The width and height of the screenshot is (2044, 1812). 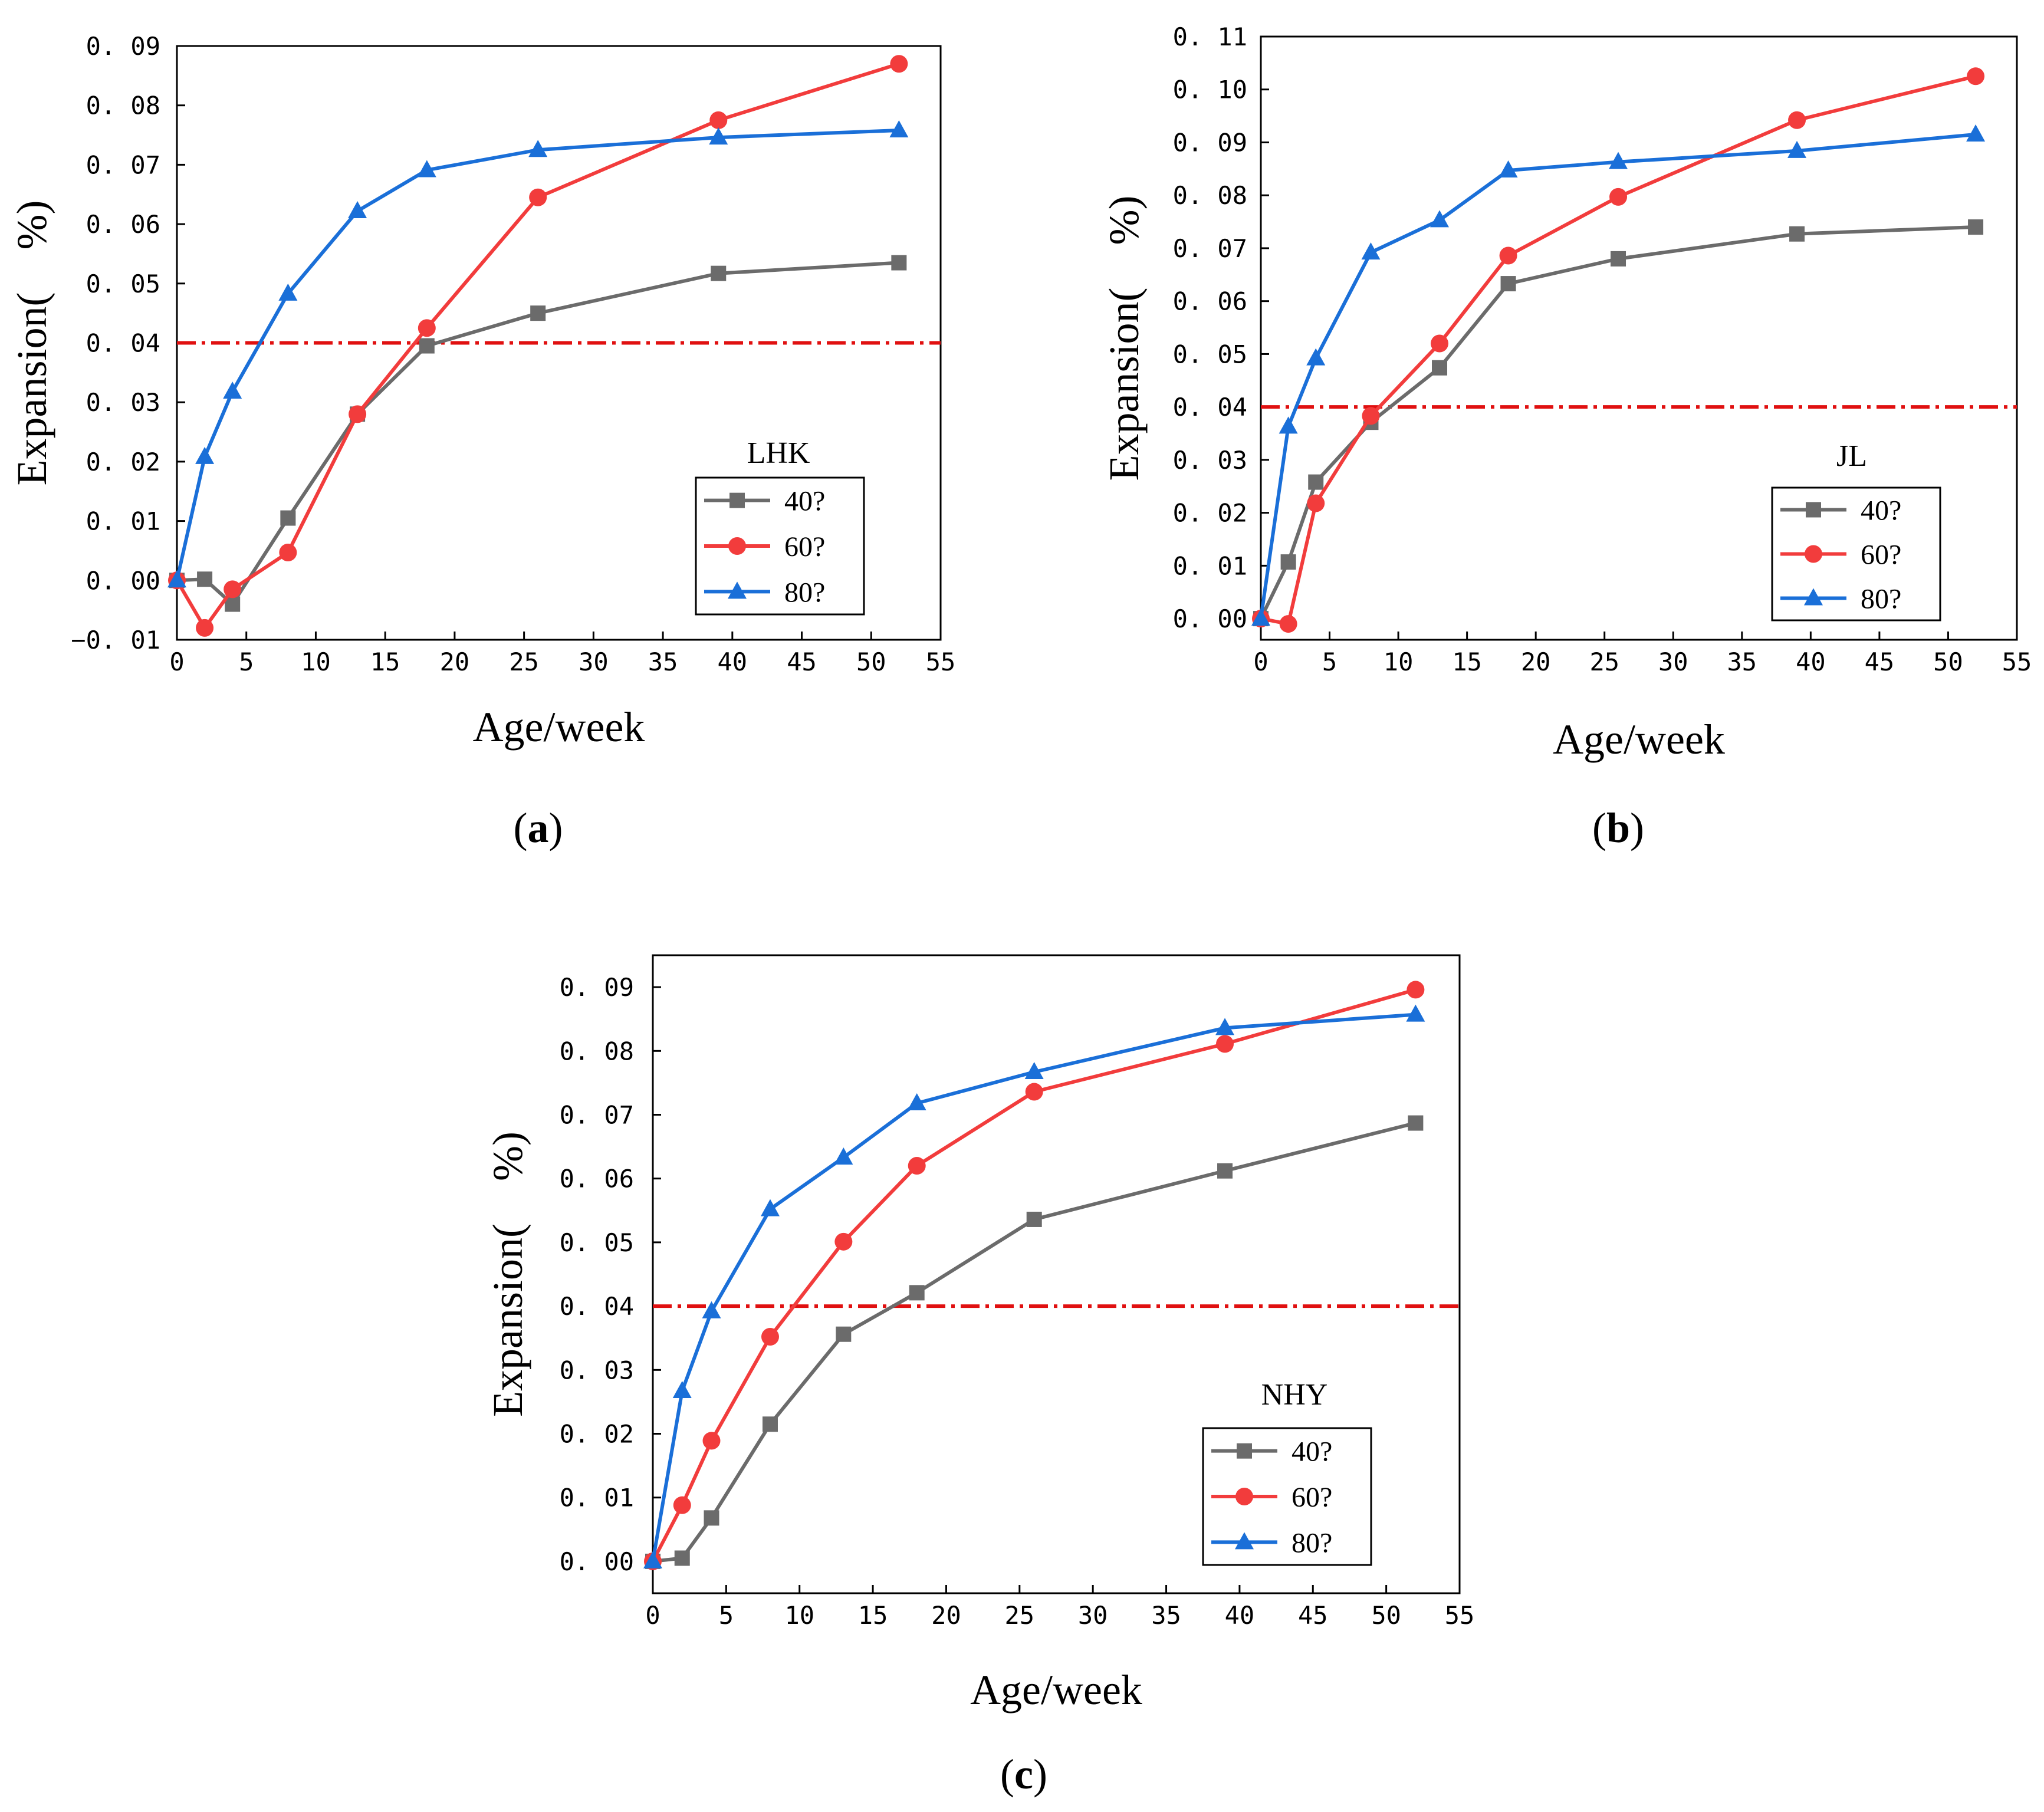 I want to click on panel-label: (b), so click(x=1618, y=827).